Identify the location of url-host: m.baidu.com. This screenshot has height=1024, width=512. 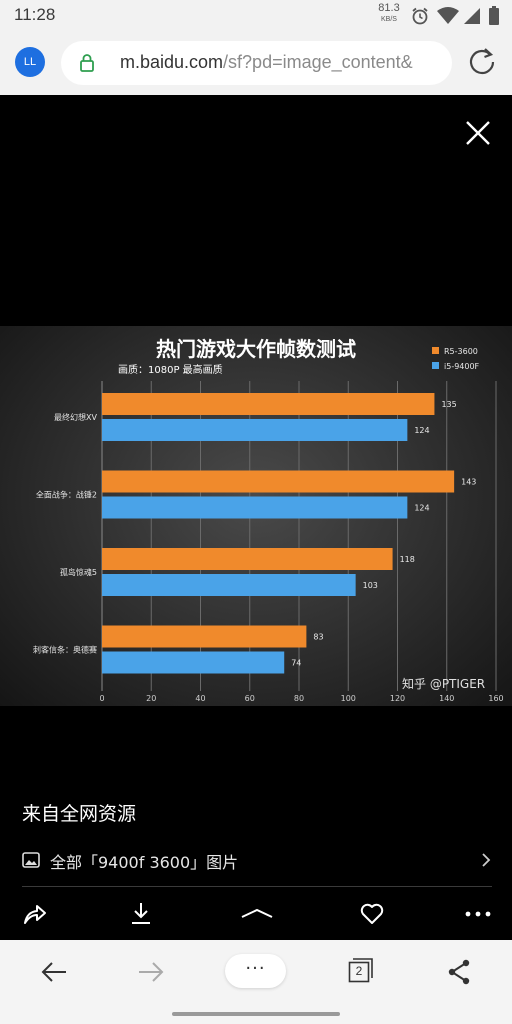
(172, 62).